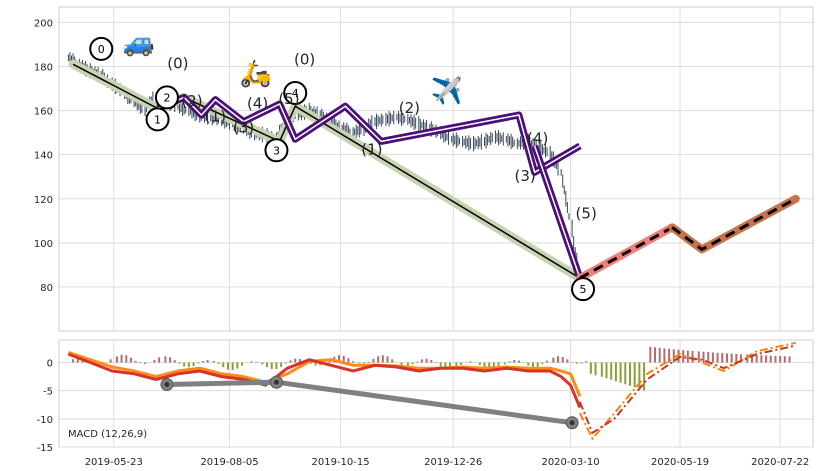  Describe the element at coordinates (107, 434) in the screenshot. I see `macd-title: MACD (12,26,9)` at that location.